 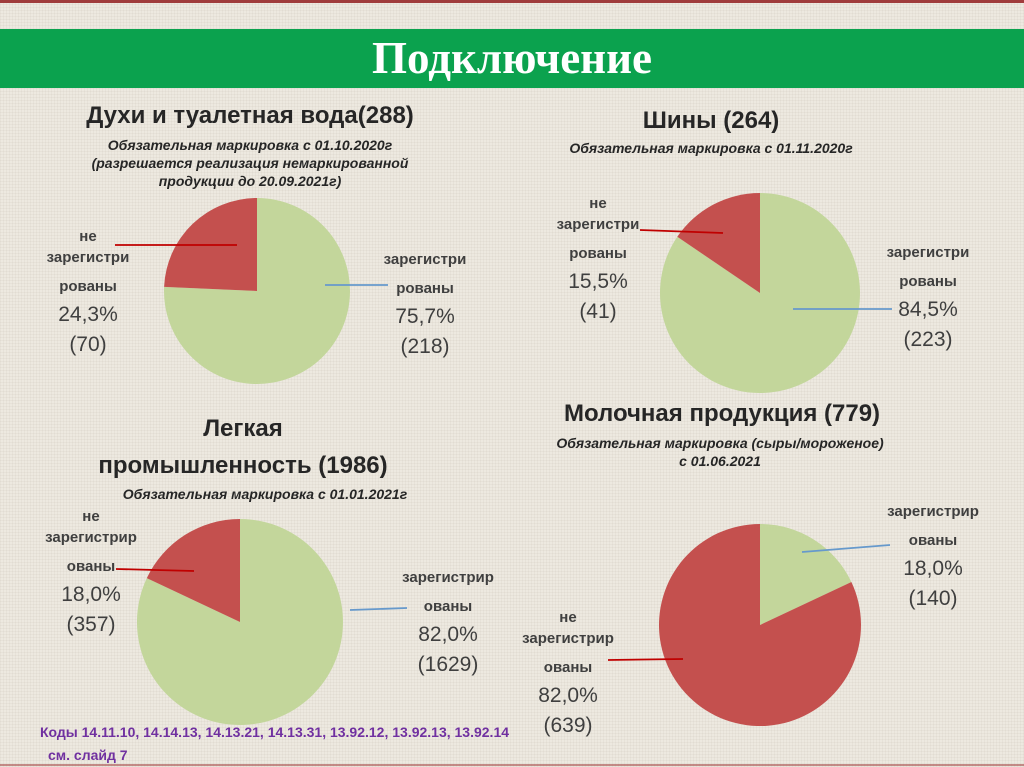 What do you see at coordinates (933, 598) in the screenshot?
I see `count-value: (140)` at bounding box center [933, 598].